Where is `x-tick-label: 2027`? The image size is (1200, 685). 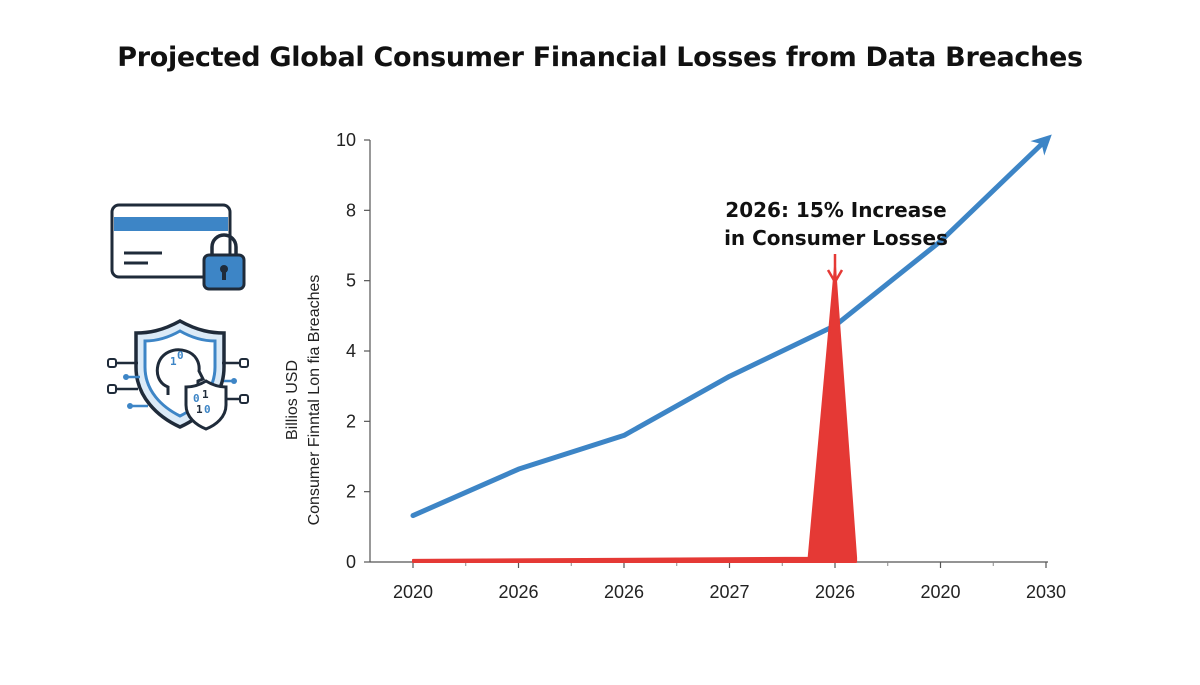 x-tick-label: 2027 is located at coordinates (729, 592).